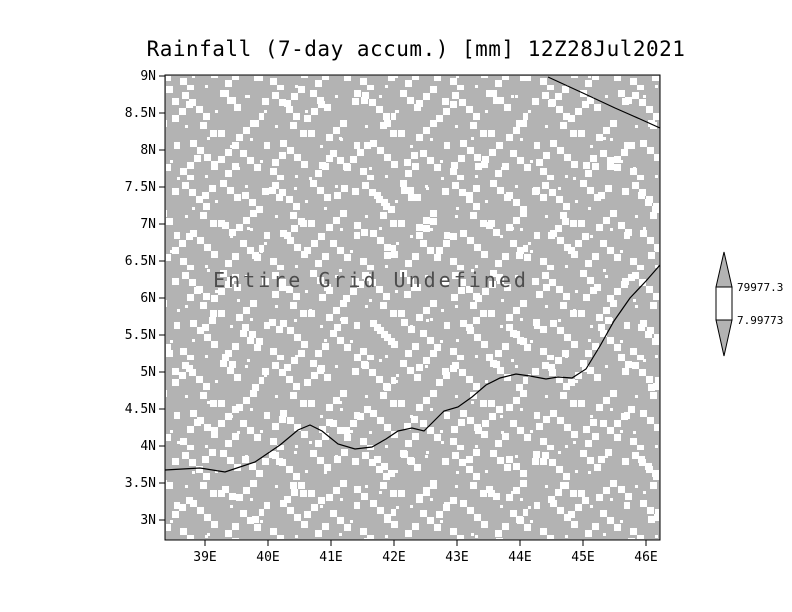  I want to click on y-tick-label: 8N, so click(148, 150).